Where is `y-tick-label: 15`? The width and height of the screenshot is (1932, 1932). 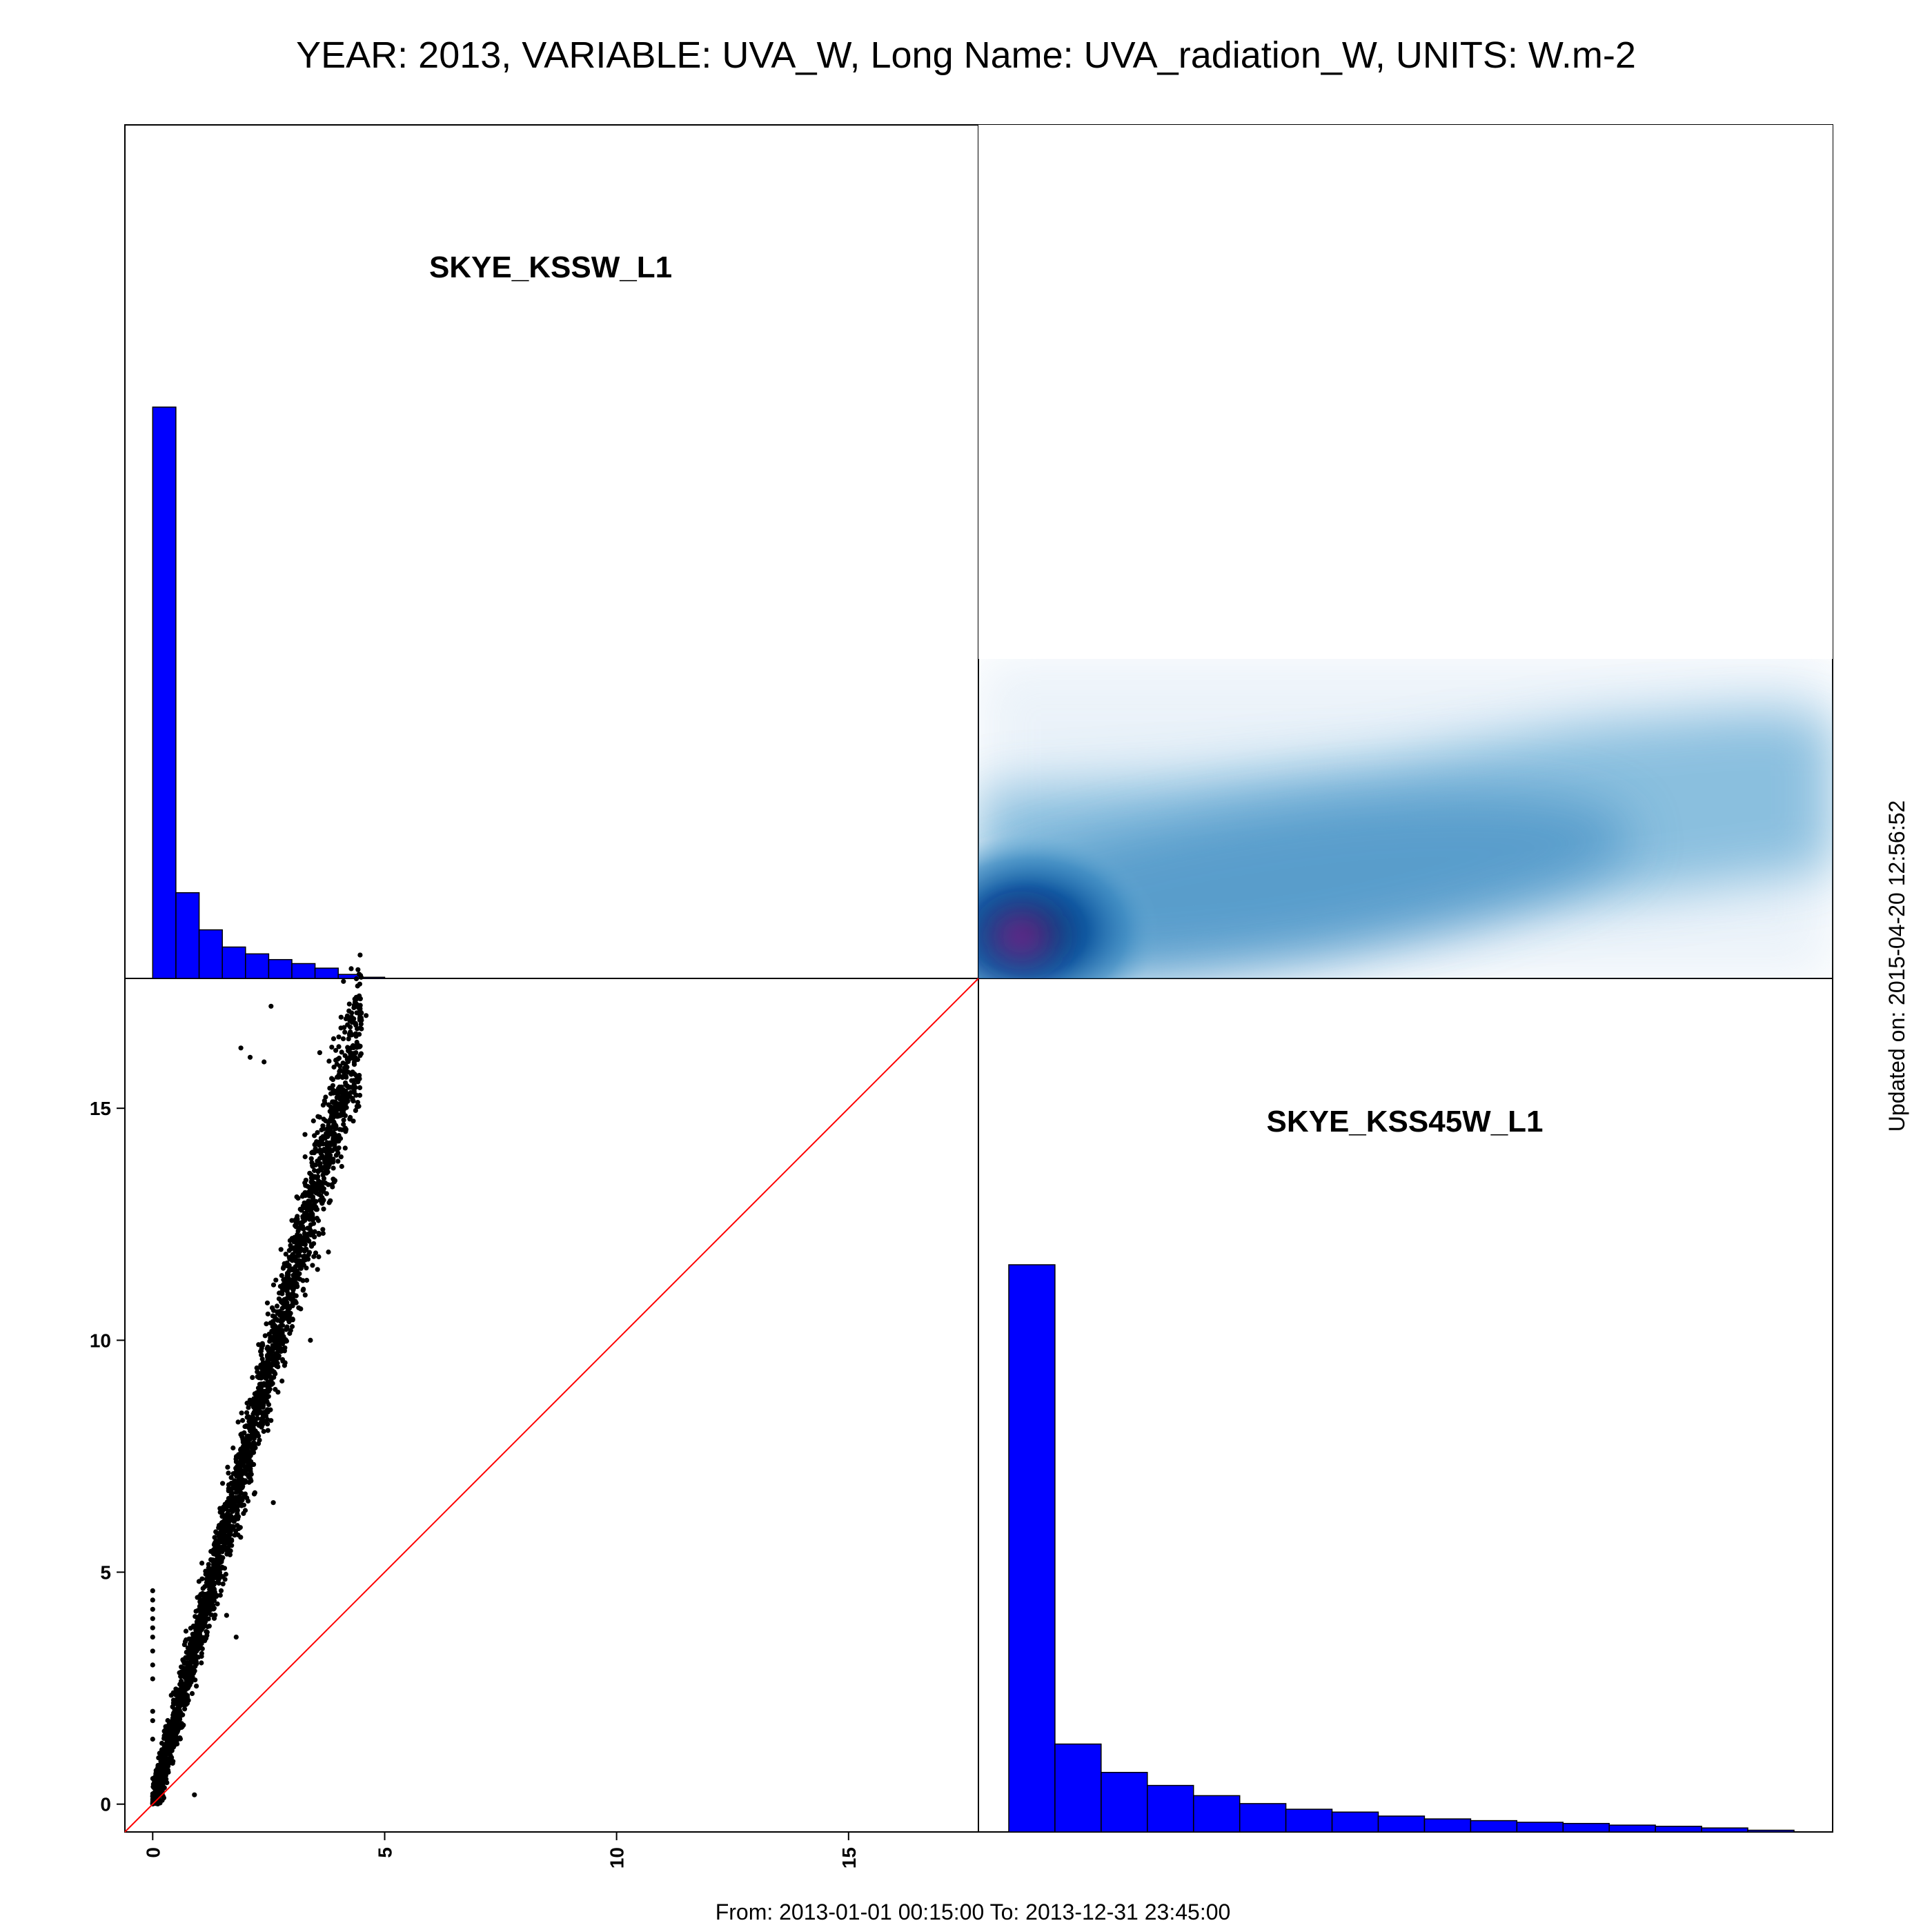 y-tick-label: 15 is located at coordinates (100, 1108).